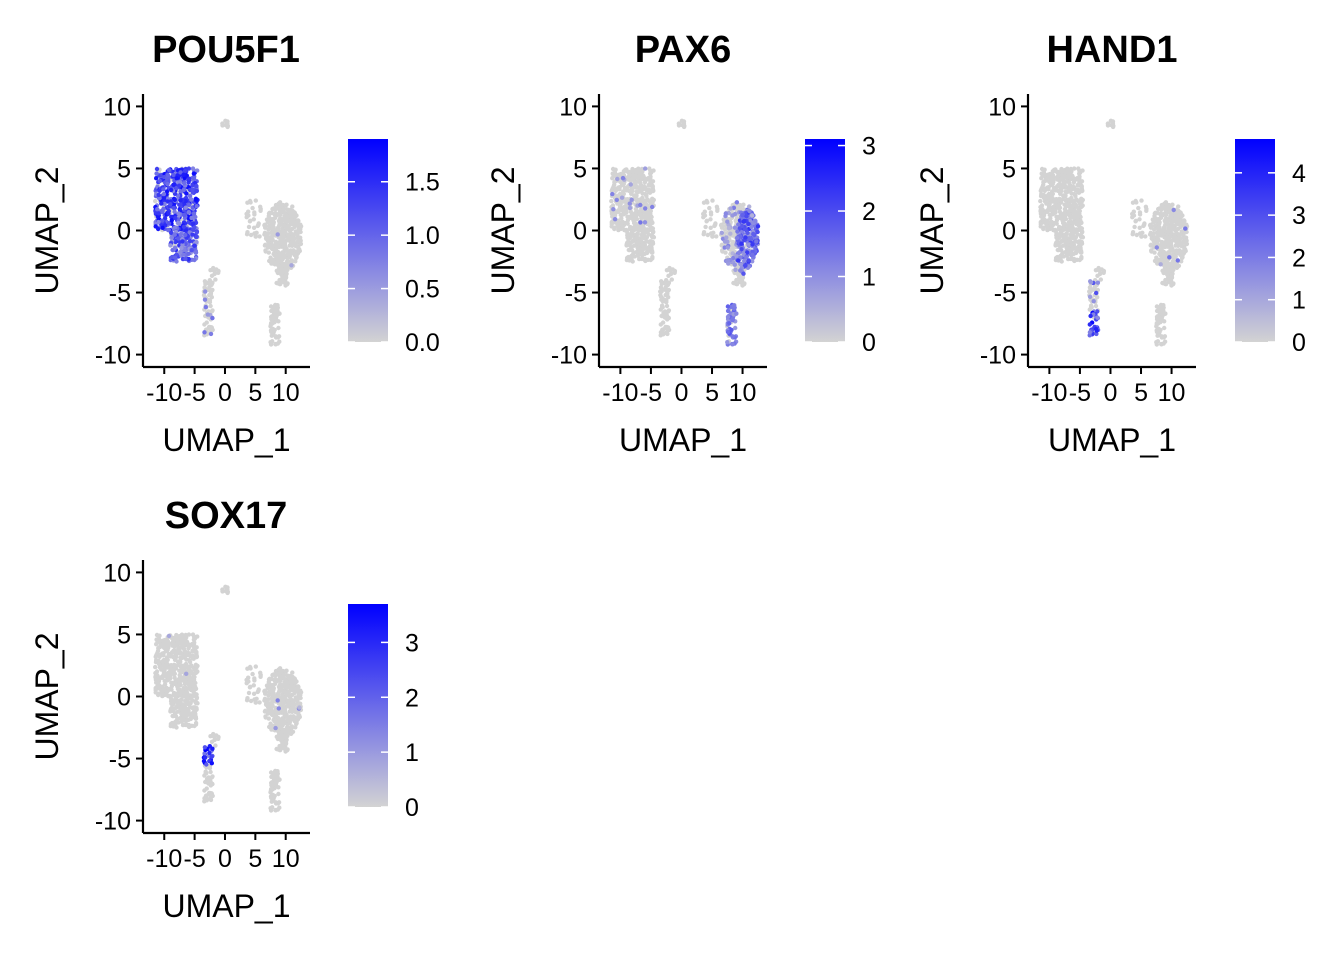 The height and width of the screenshot is (960, 1344). Describe the element at coordinates (228, 698) in the screenshot. I see `scatter-points` at that location.